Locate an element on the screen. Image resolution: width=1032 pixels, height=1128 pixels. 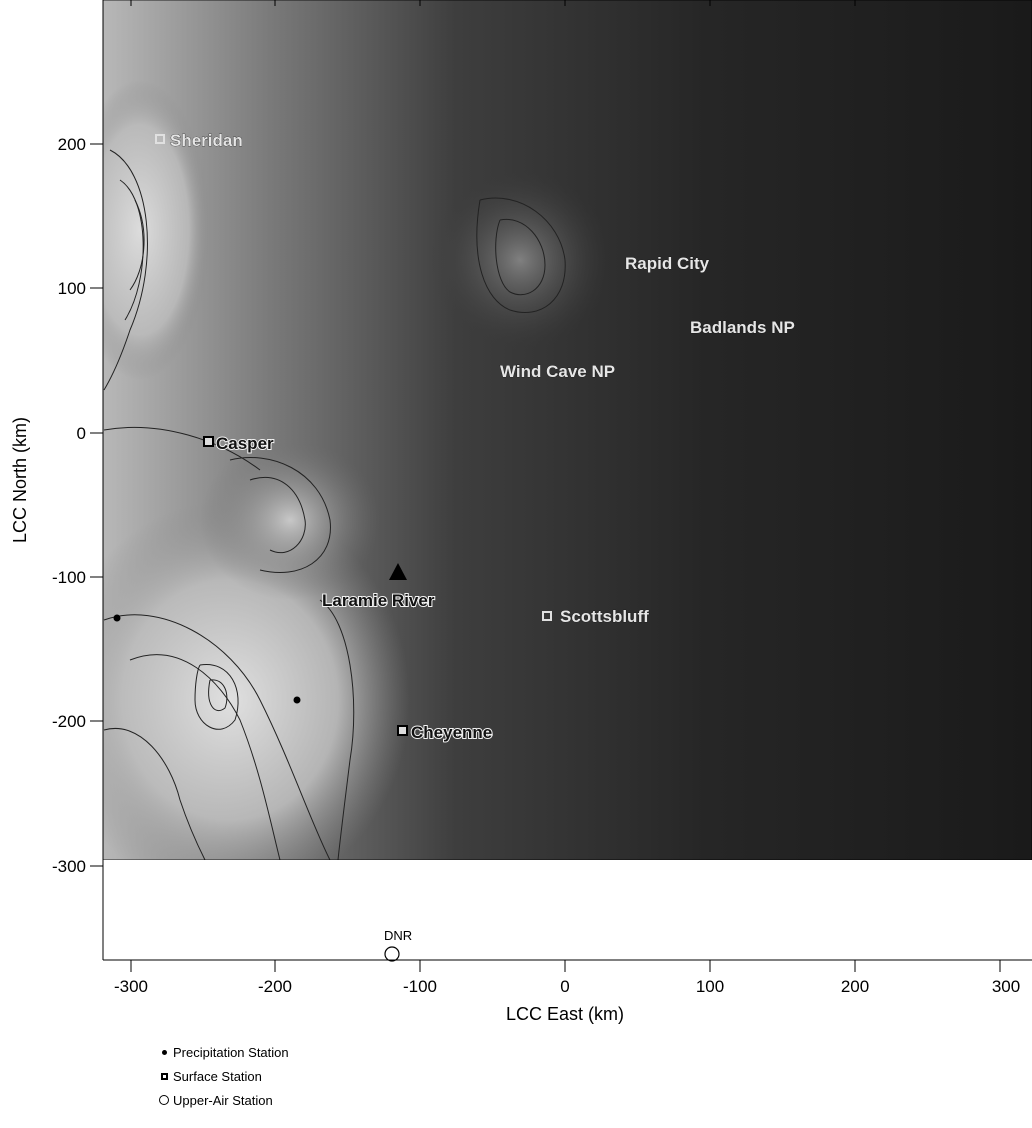
upper-air-circle-icon is located at coordinates (164, 1100).